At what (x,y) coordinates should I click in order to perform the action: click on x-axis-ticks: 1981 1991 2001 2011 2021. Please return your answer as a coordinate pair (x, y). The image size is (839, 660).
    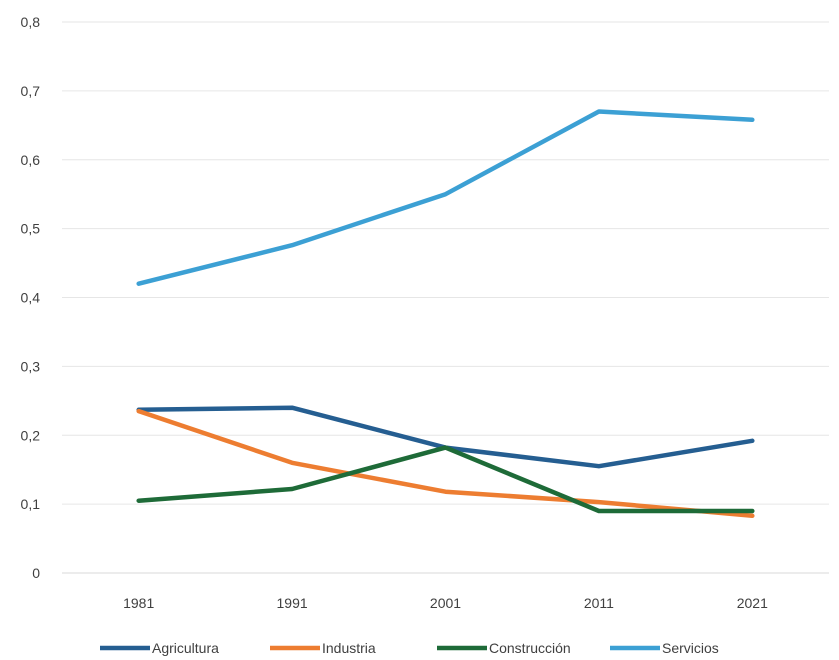
    Looking at the image, I should click on (445, 603).